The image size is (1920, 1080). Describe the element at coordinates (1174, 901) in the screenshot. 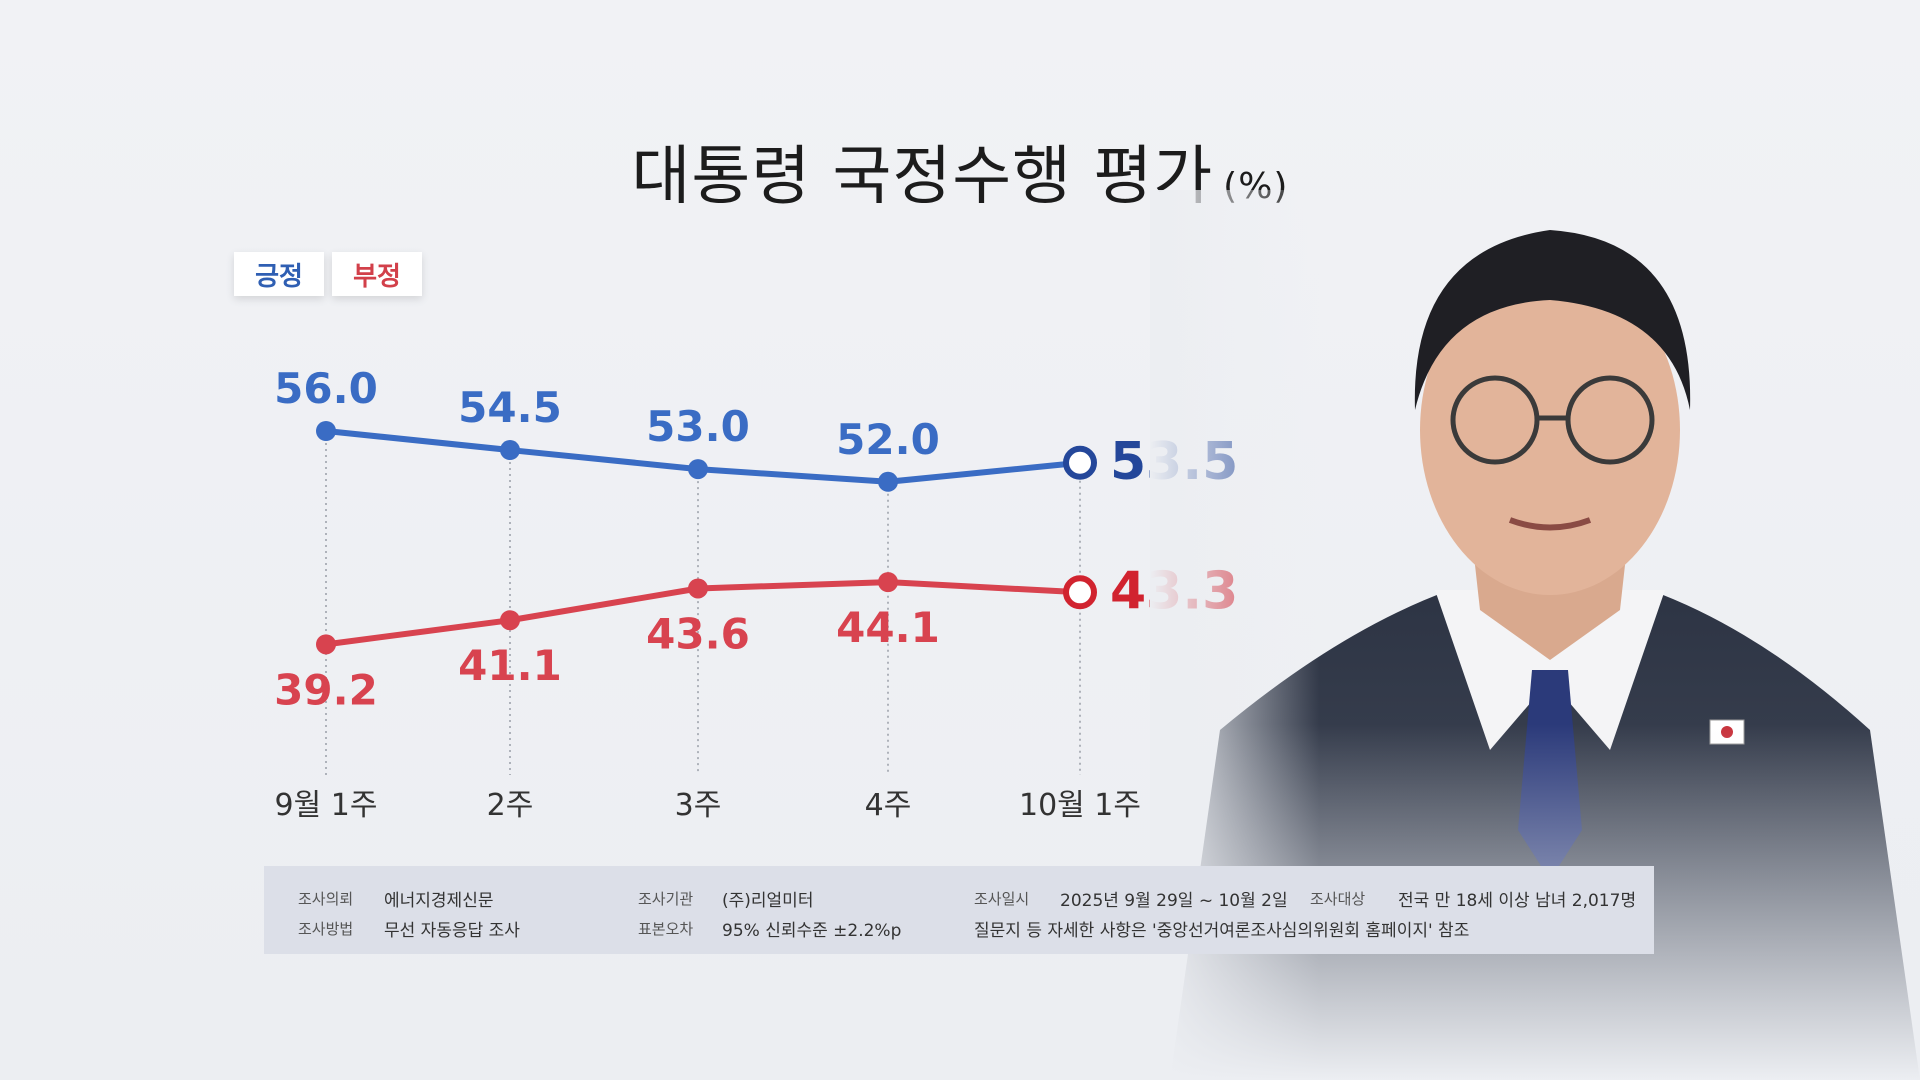

I see `survey-date: 2025년 9월 29일 ~ 10월 2일` at that location.